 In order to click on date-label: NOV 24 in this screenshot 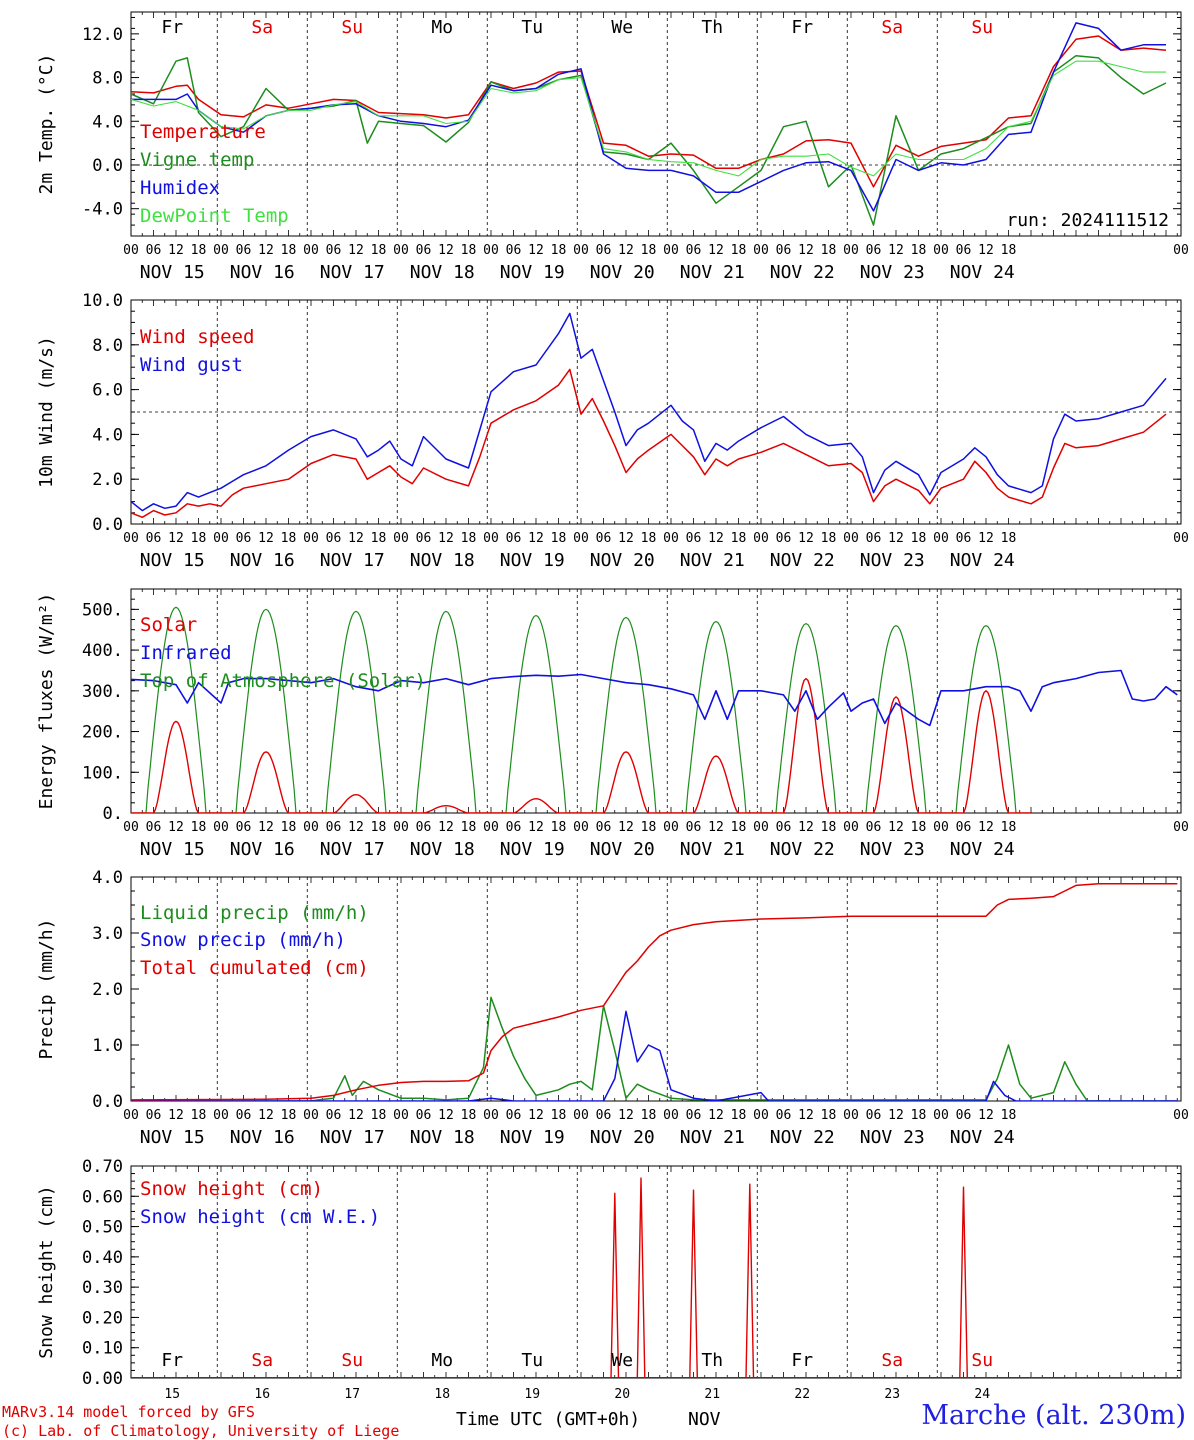, I will do `click(982, 849)`.